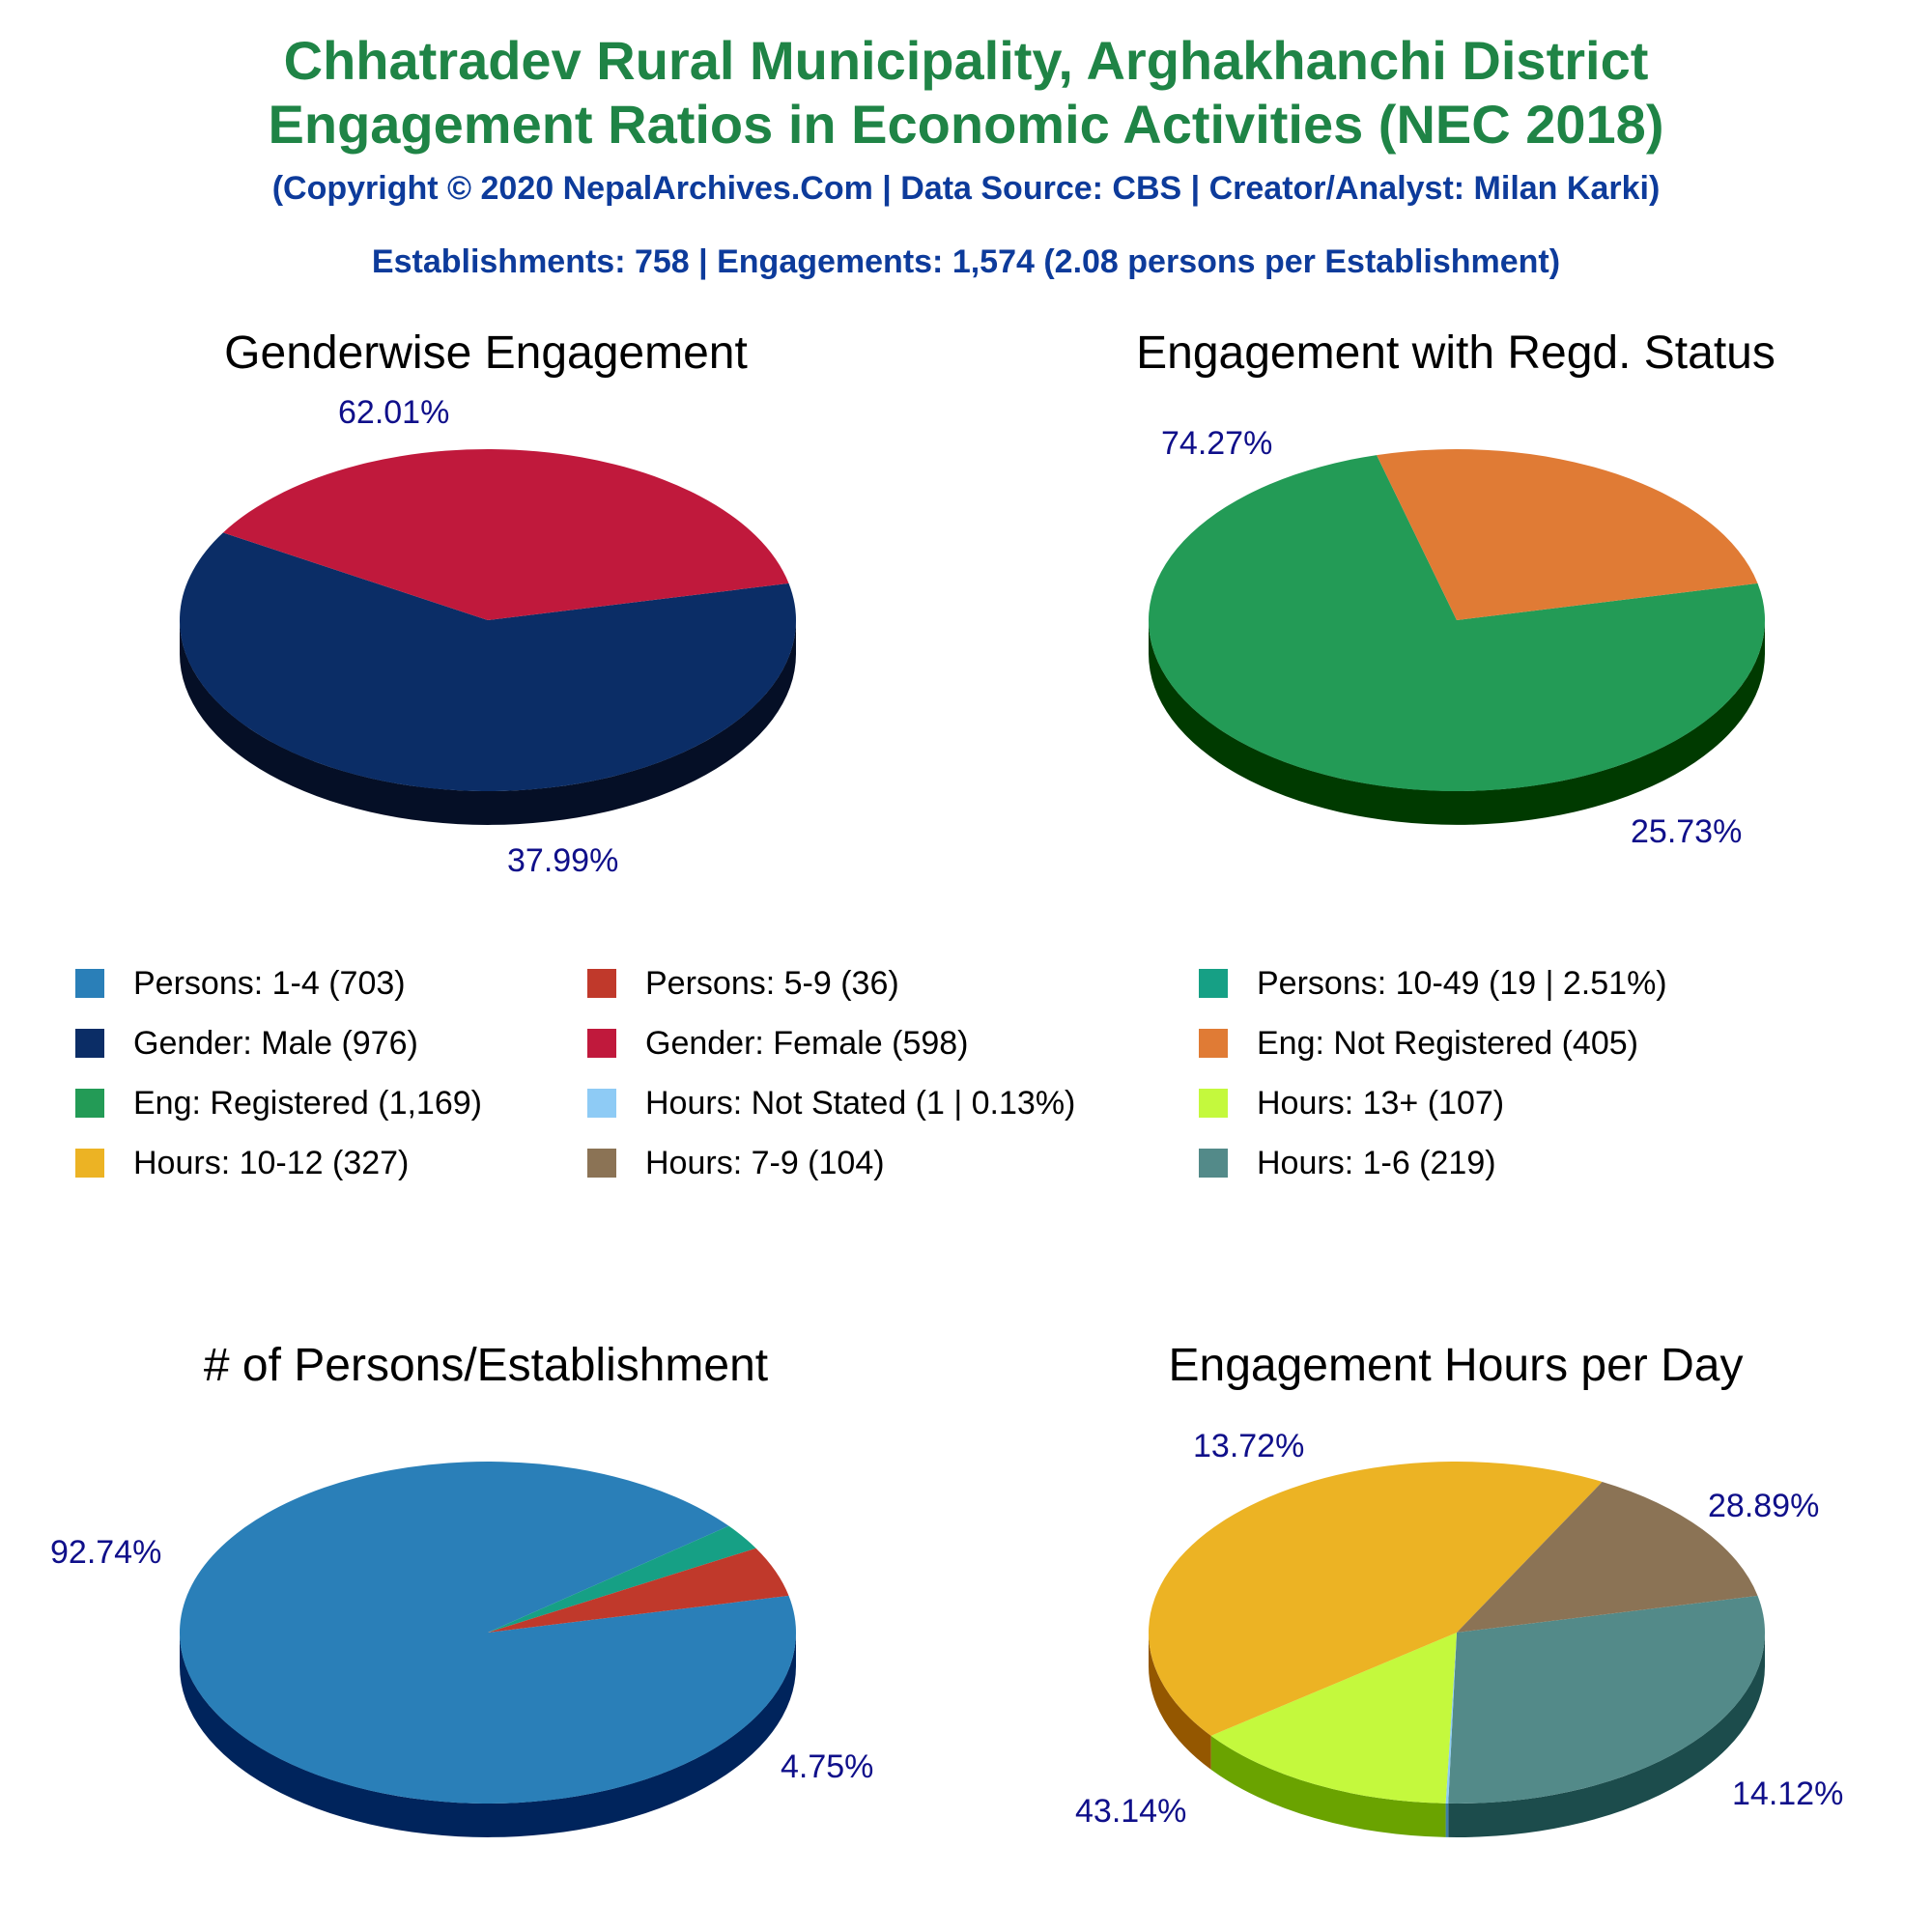  Describe the element at coordinates (1687, 831) in the screenshot. I see `pct-label-not-registered: 25.73%` at that location.